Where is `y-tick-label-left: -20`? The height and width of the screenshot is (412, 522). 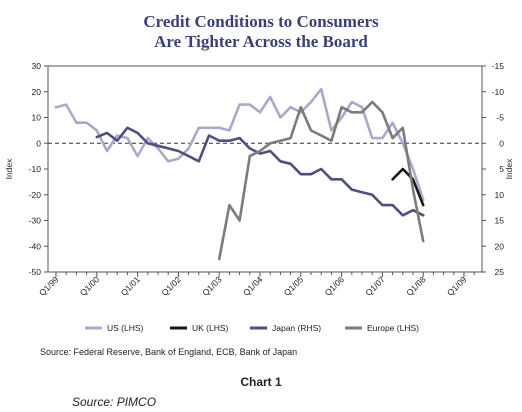 y-tick-label-left: -20 is located at coordinates (35, 195).